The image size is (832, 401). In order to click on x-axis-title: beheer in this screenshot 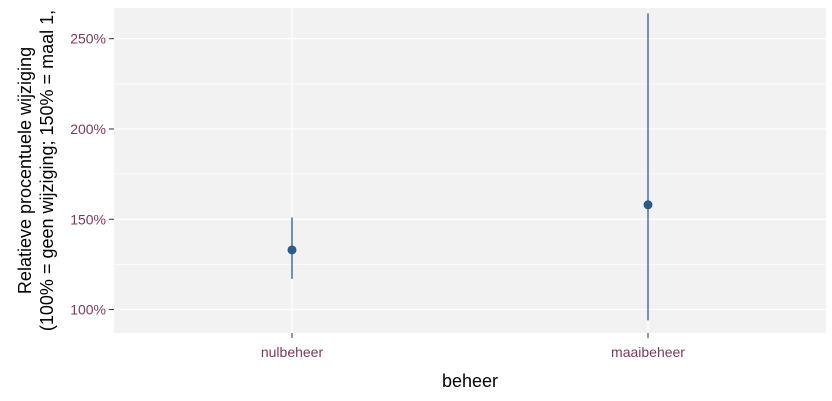, I will do `click(470, 381)`.